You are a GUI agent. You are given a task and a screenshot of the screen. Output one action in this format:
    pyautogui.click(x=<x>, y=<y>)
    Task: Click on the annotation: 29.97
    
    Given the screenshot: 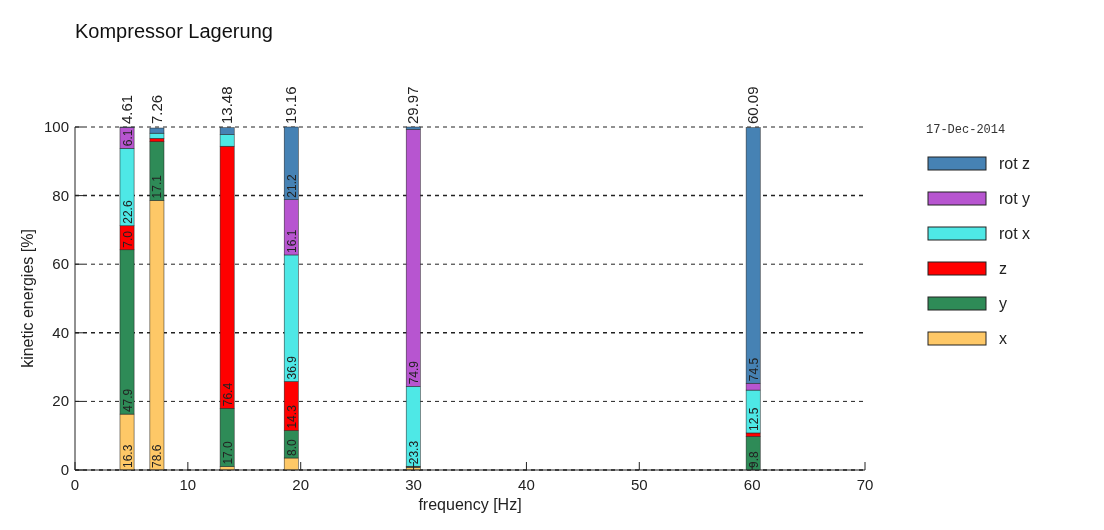 What is the action you would take?
    pyautogui.click(x=413, y=105)
    